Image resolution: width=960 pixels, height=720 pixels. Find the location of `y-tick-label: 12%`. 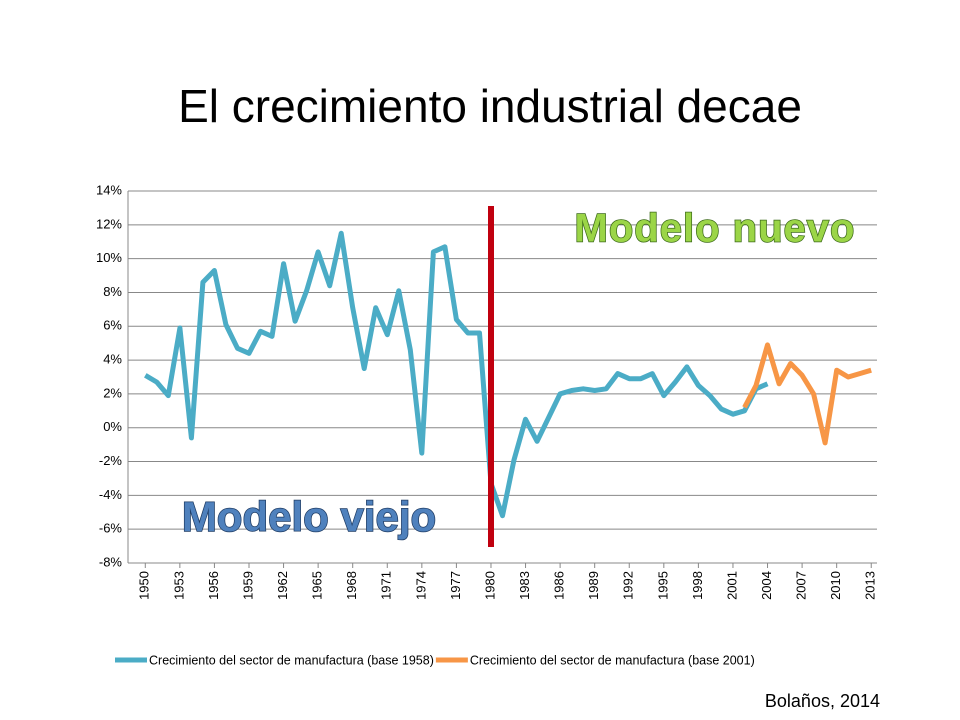

y-tick-label: 12% is located at coordinates (109, 223).